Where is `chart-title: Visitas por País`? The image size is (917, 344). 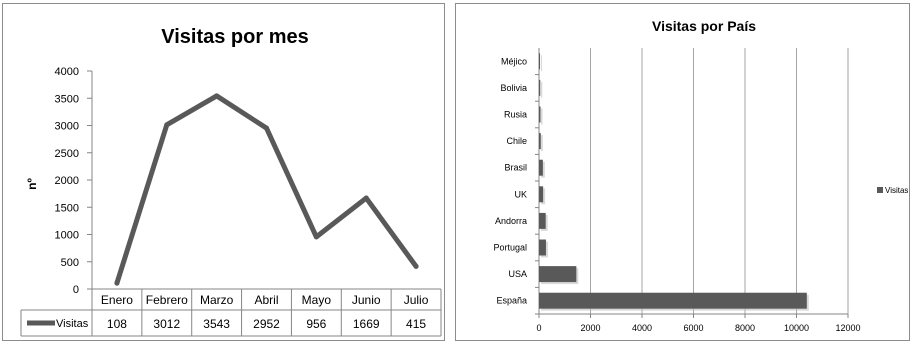
chart-title: Visitas por País is located at coordinates (704, 26).